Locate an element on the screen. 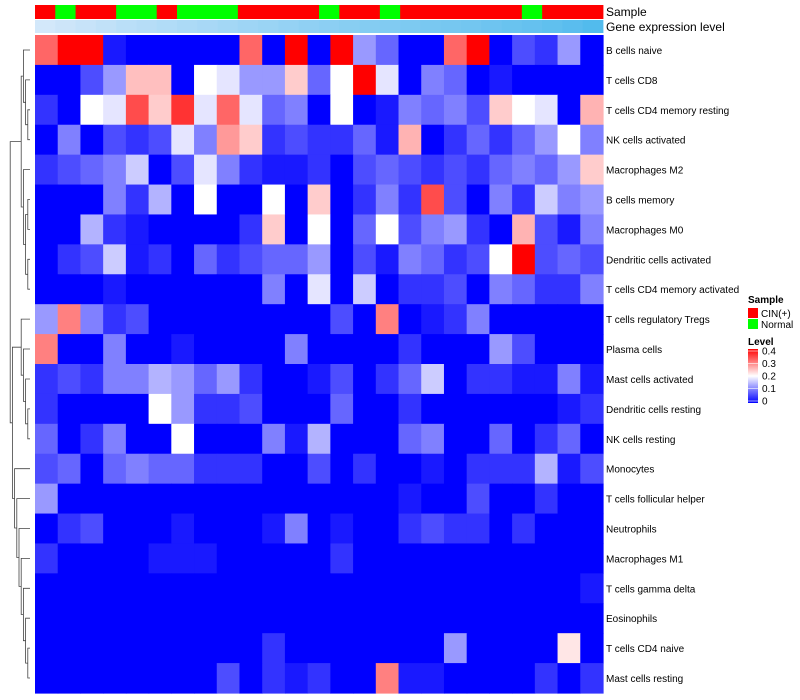  row-label: NK cells resting is located at coordinates (640, 440).